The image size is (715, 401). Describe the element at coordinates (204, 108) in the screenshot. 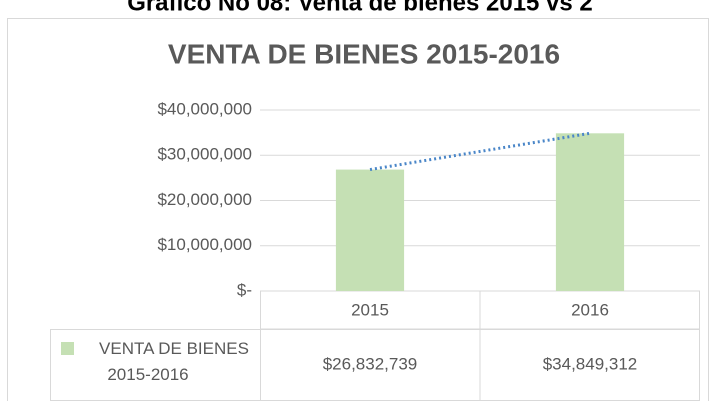

I see `y-tick-label: $40,000,000` at that location.